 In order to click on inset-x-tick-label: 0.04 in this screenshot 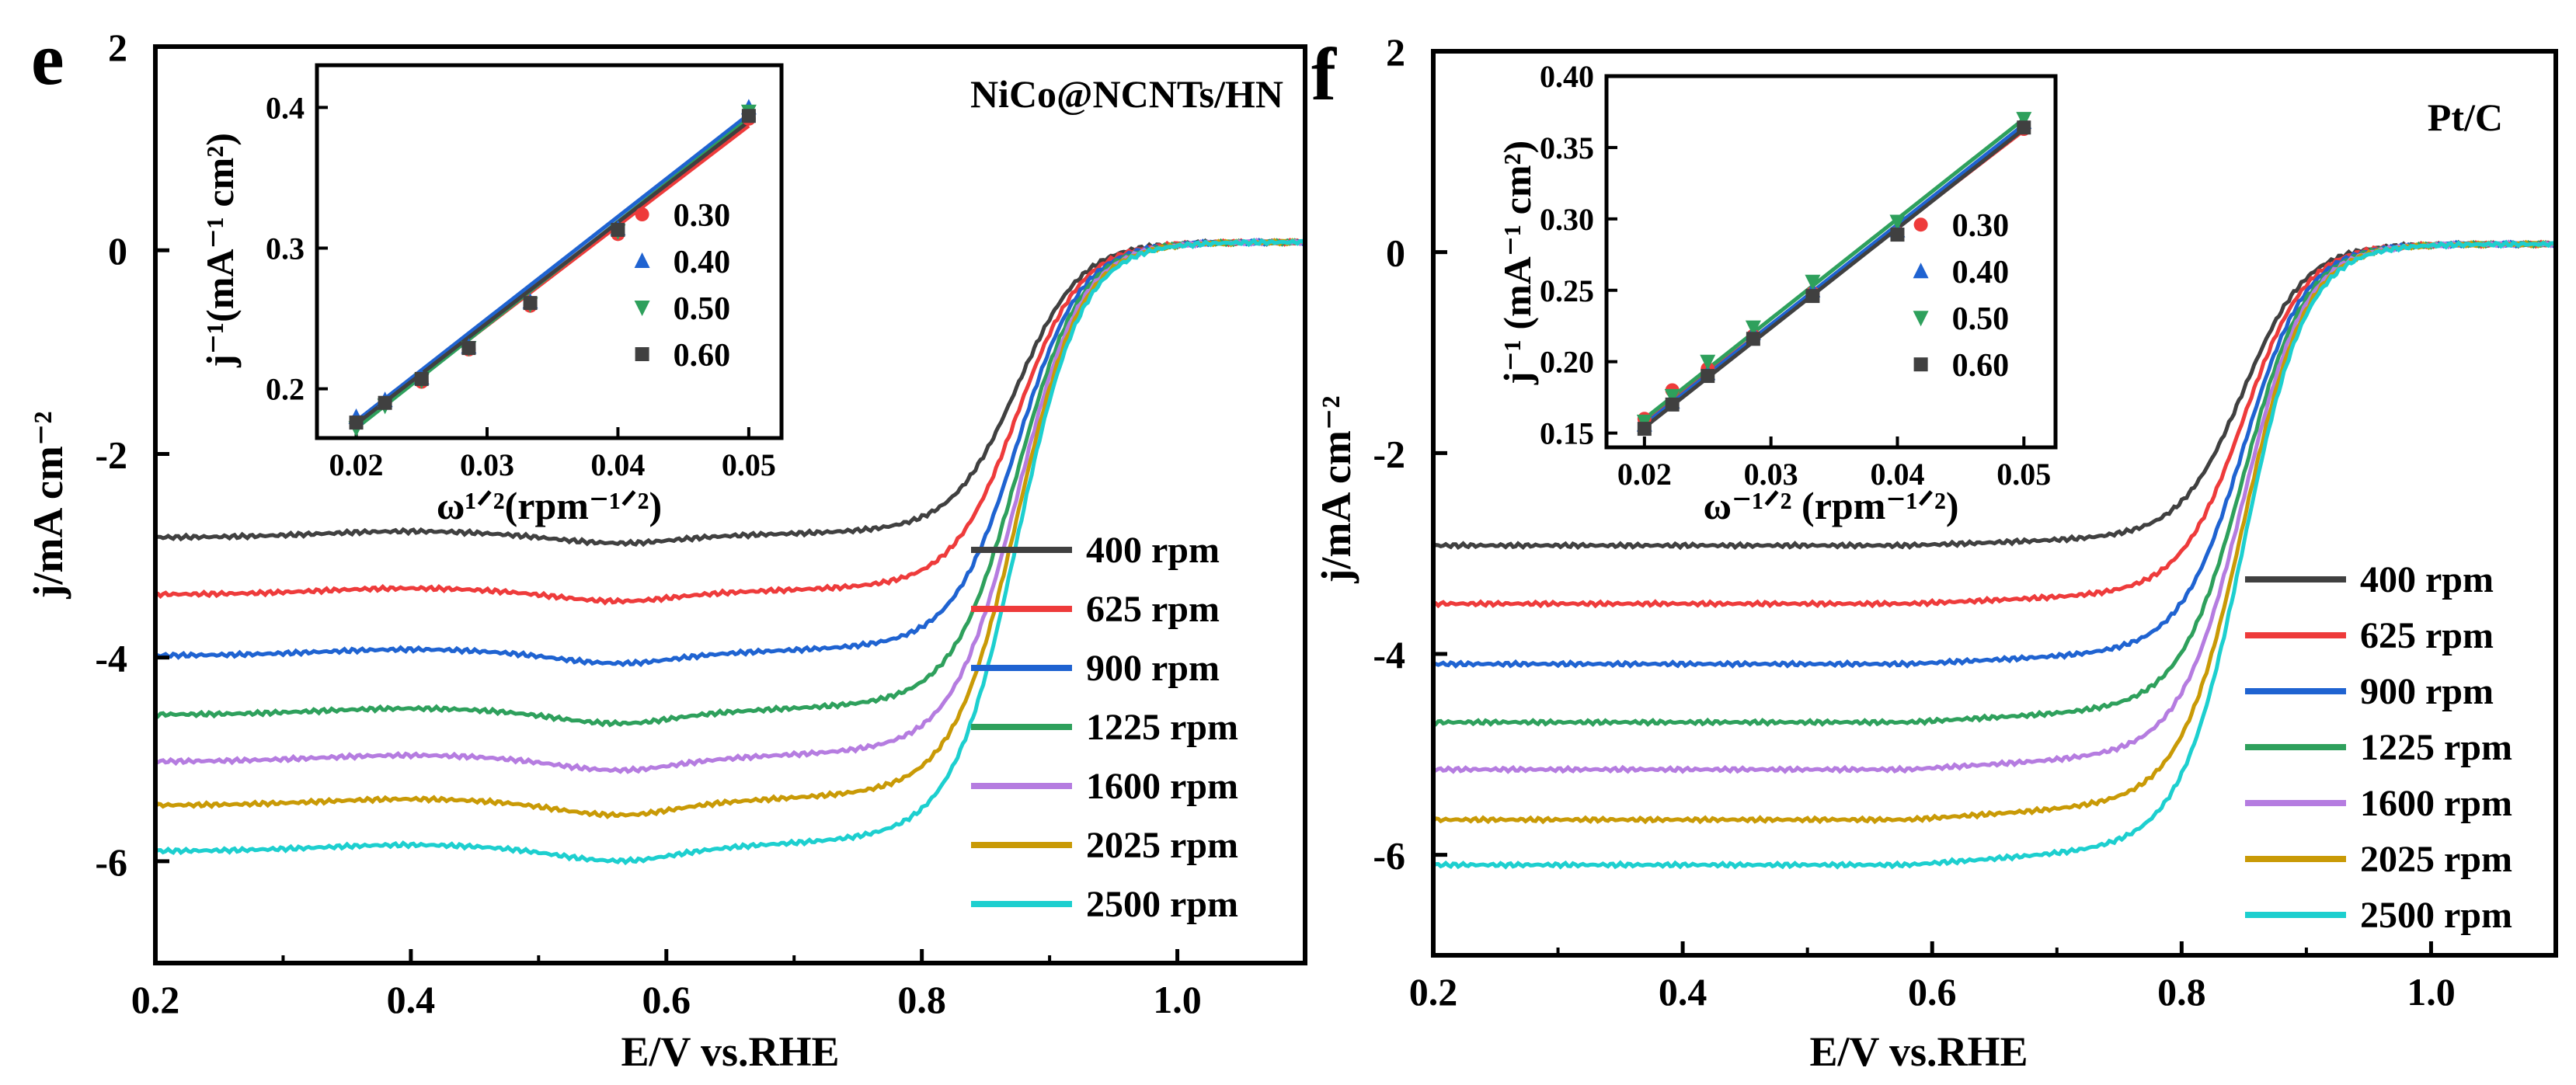, I will do `click(617, 464)`.